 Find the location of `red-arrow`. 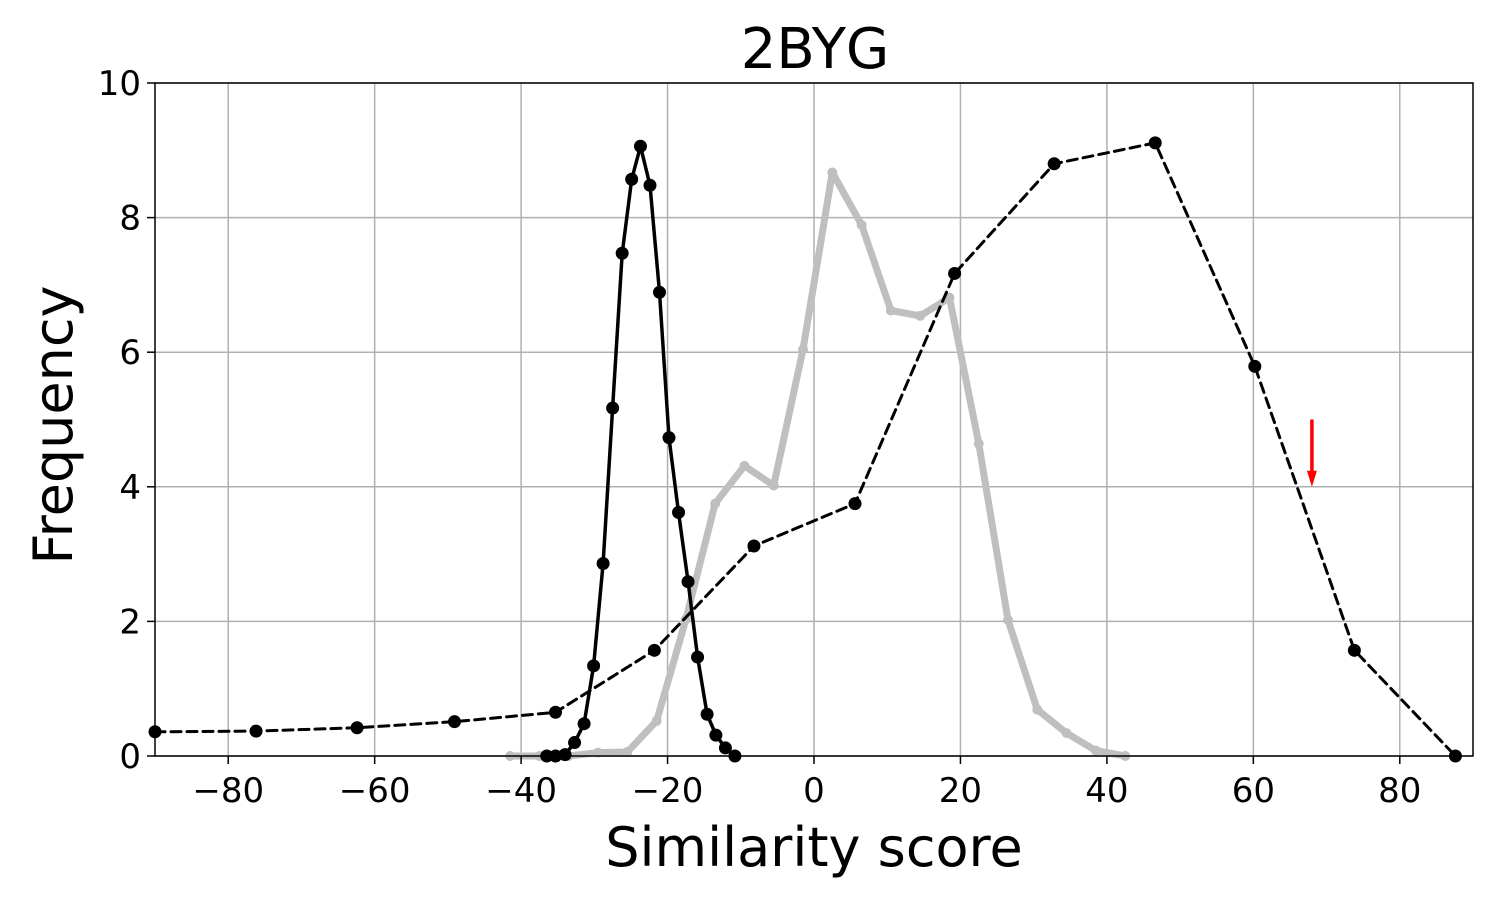

red-arrow is located at coordinates (1311, 453).